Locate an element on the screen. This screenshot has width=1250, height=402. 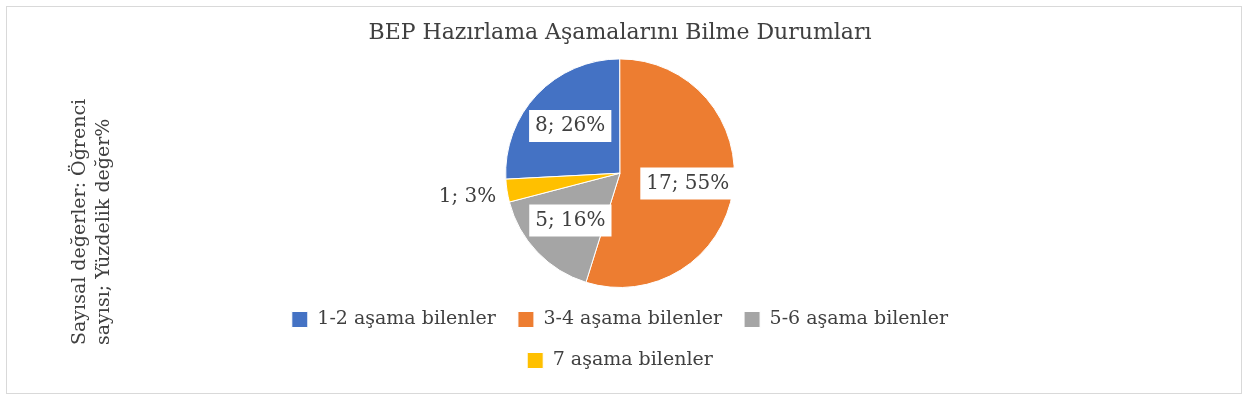
legend-label: 3-4 aşama bilenler is located at coordinates (633, 317).